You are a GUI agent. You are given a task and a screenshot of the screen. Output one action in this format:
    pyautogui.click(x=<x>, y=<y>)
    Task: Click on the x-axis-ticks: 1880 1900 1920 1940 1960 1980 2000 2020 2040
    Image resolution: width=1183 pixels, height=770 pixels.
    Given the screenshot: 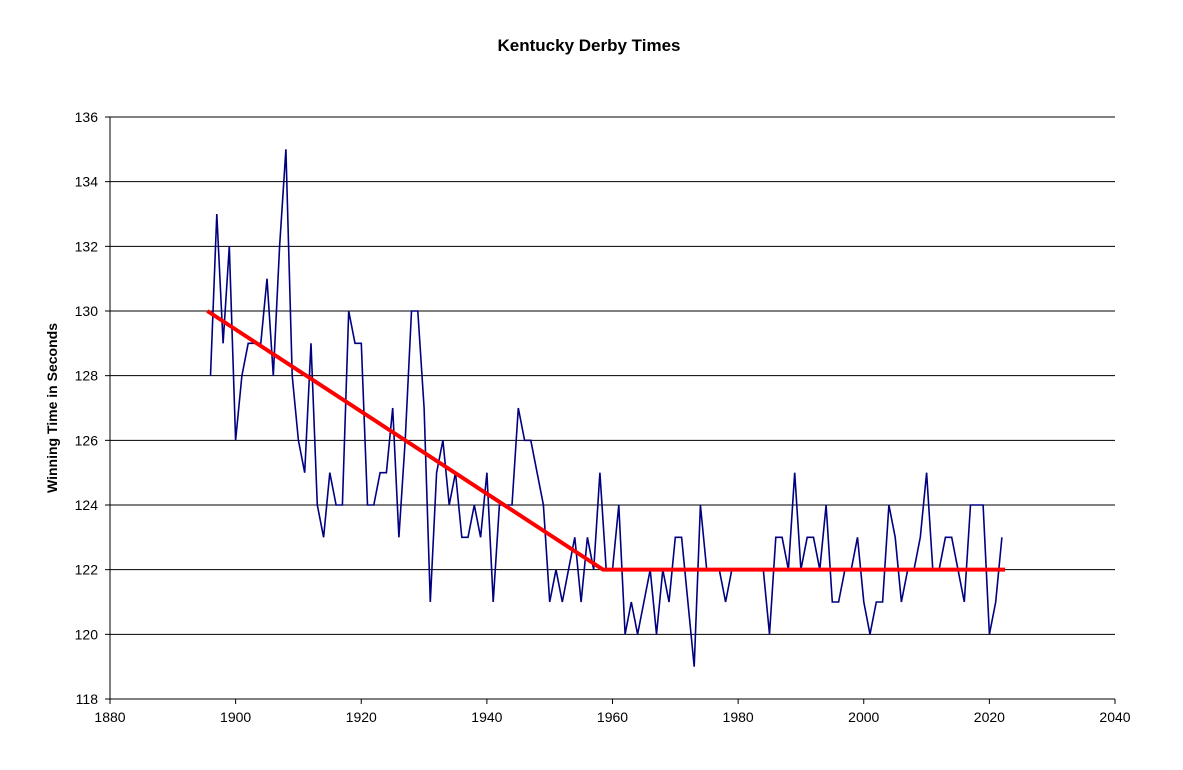 What is the action you would take?
    pyautogui.click(x=612, y=712)
    